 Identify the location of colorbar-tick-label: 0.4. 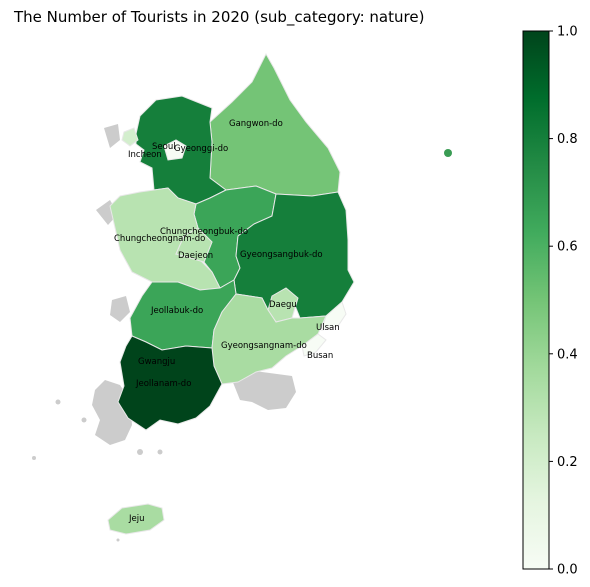
(567, 354).